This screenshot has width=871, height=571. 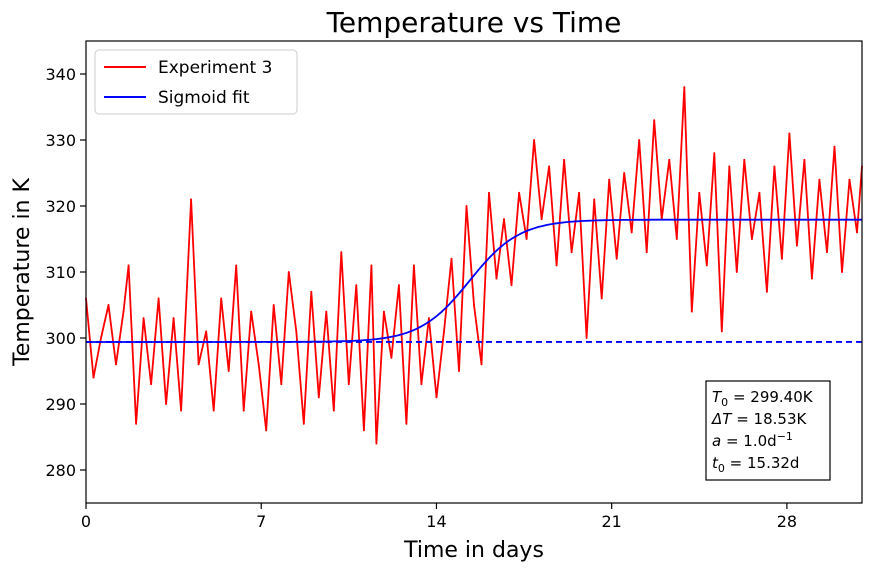 I want to click on x-tick-label: 21, so click(x=611, y=521).